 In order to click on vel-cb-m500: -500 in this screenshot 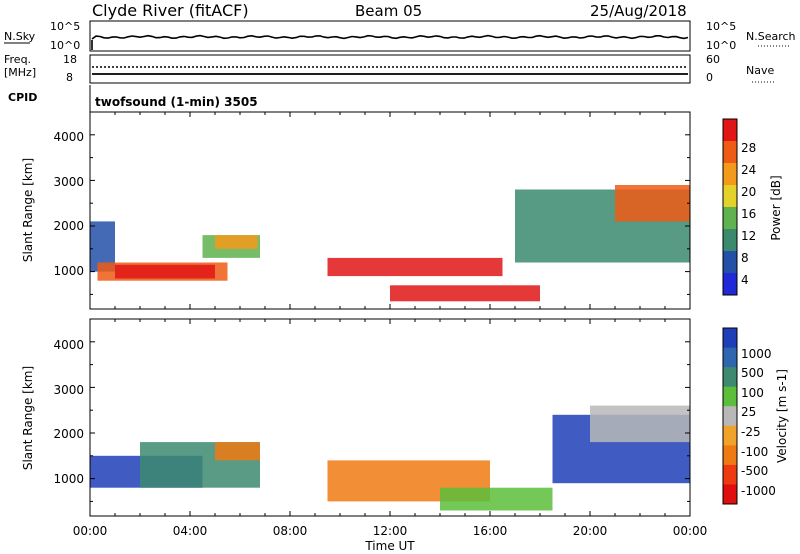, I will do `click(754, 471)`.